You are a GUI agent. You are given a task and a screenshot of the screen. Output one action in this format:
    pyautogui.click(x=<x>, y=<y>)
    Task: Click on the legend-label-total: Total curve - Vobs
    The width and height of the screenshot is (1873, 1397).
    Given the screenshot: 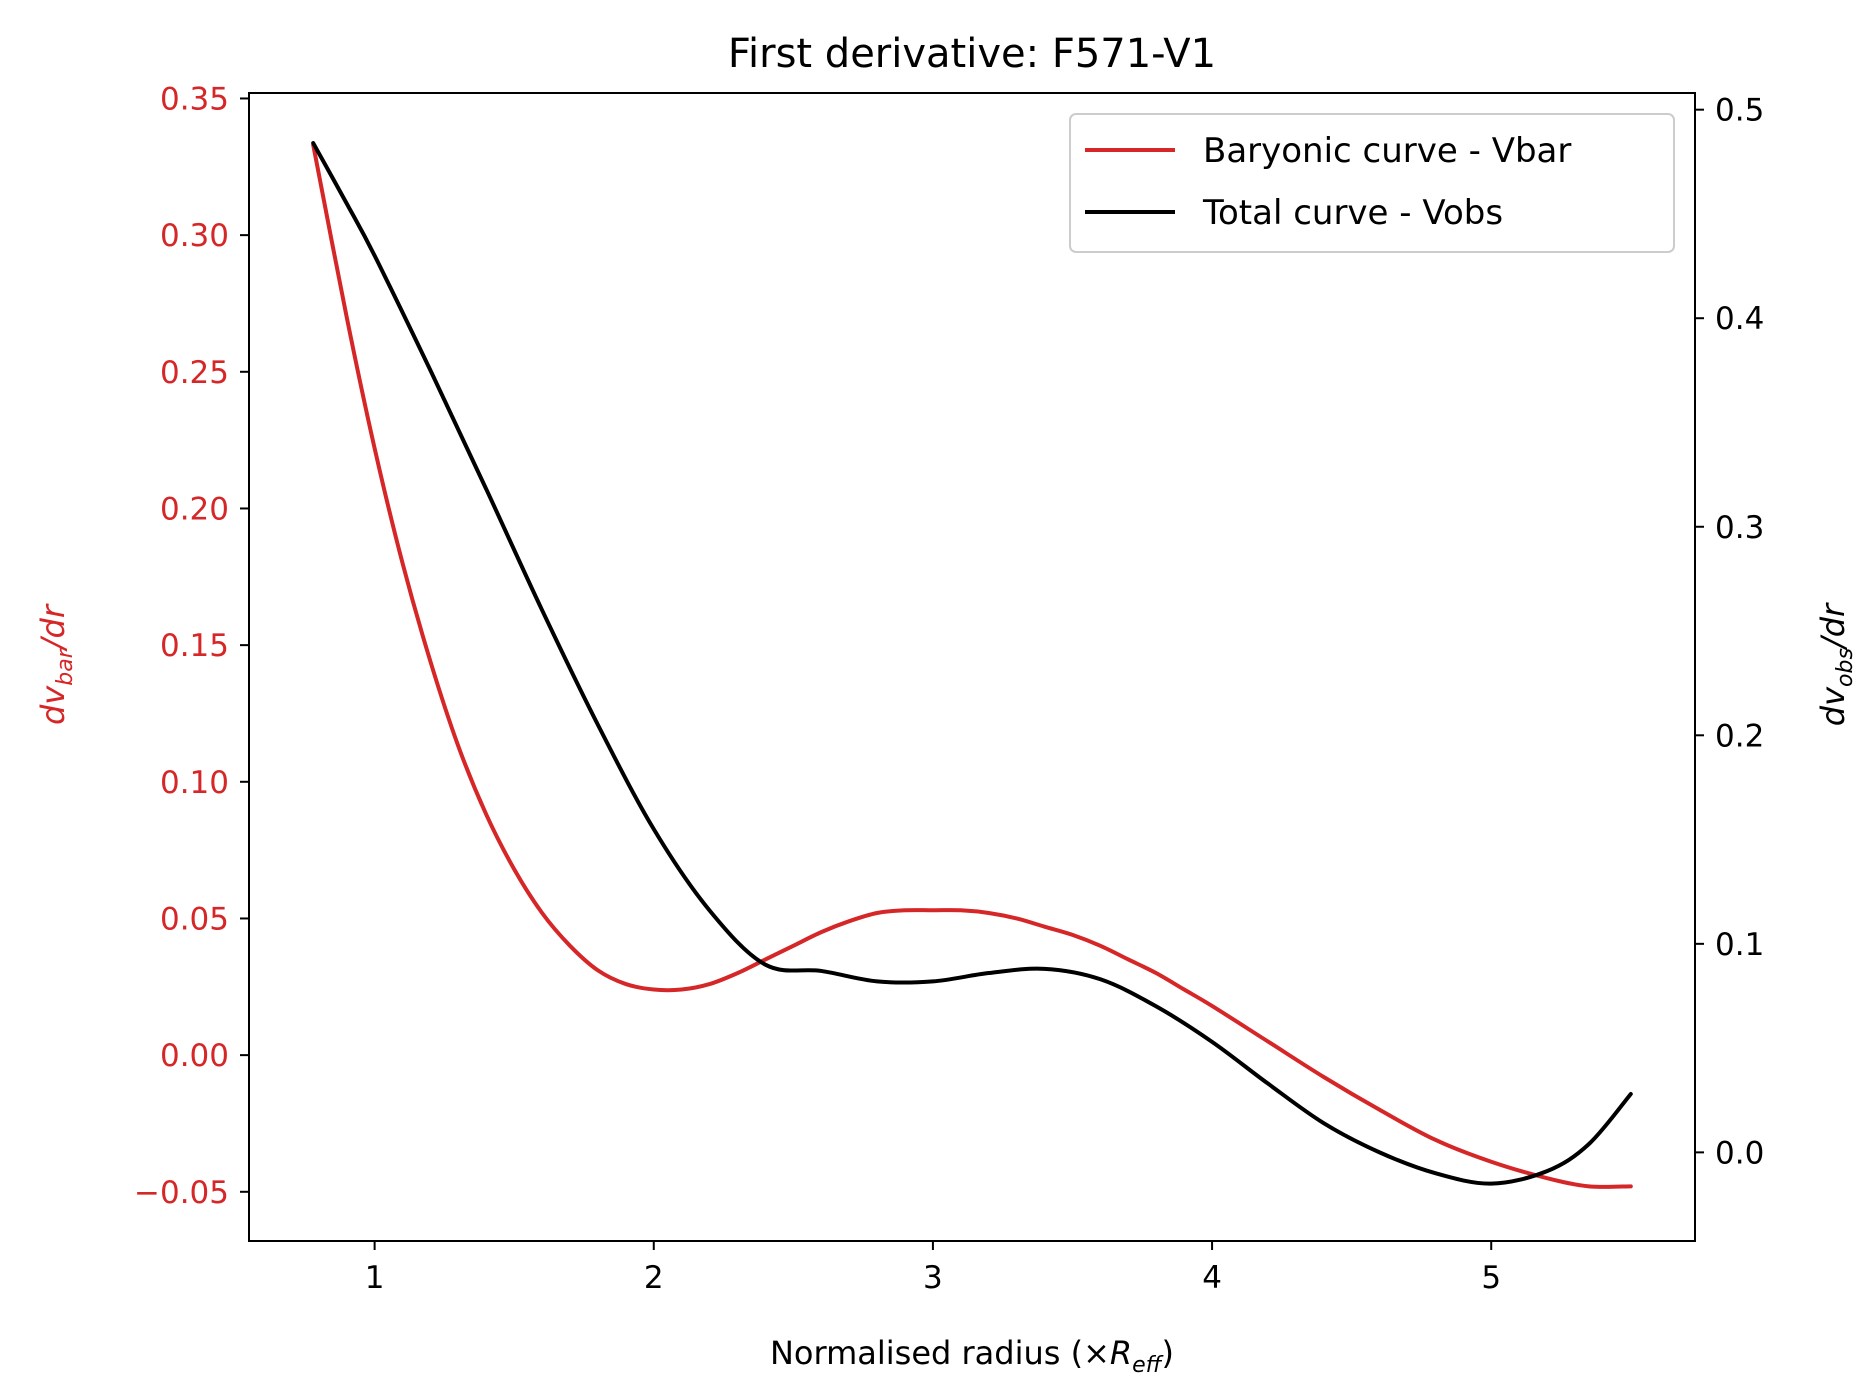 What is the action you would take?
    pyautogui.click(x=1352, y=213)
    